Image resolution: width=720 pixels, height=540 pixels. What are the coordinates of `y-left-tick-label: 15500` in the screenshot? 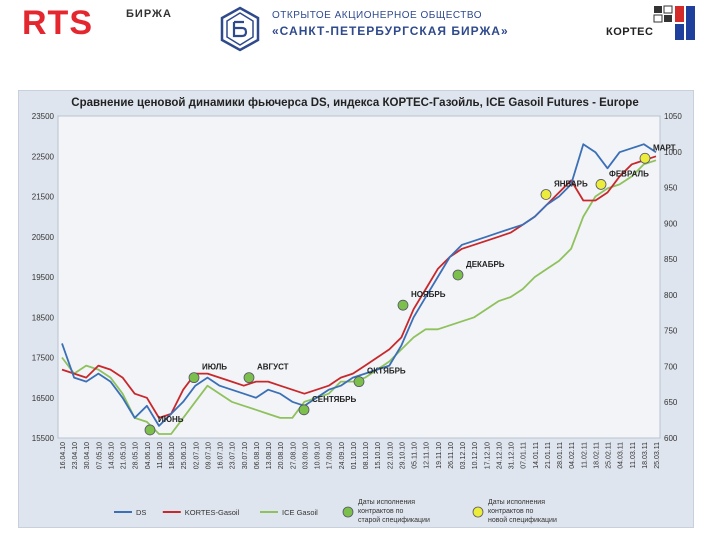 It's located at (43, 438).